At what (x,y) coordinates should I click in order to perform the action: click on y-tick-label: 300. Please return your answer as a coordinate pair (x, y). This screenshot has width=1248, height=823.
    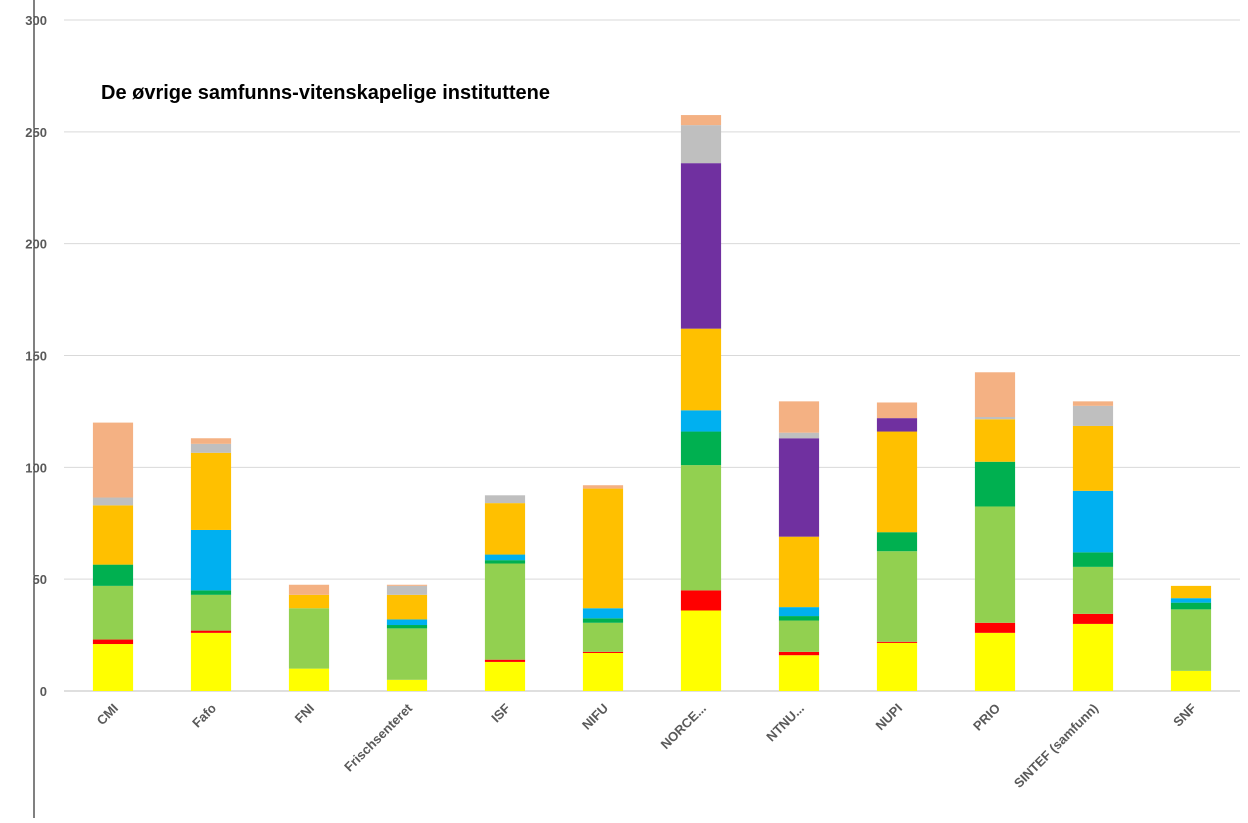
    Looking at the image, I should click on (36, 20).